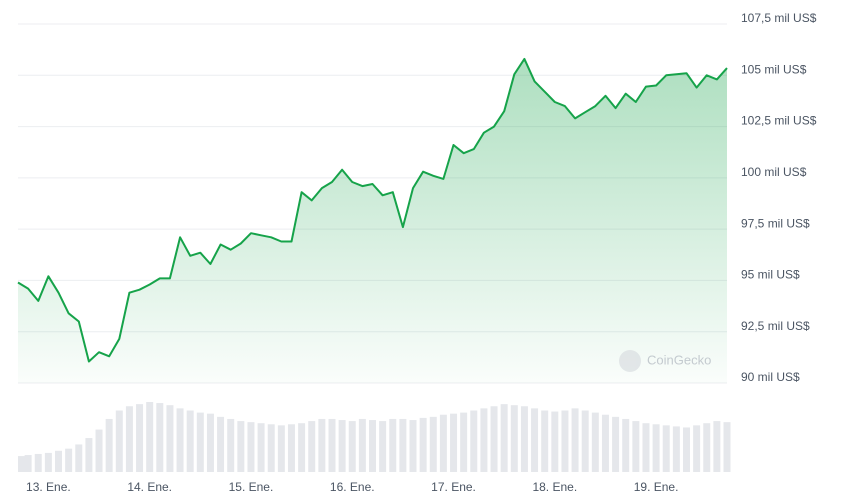 This screenshot has width=845, height=504. What do you see at coordinates (149, 487) in the screenshot?
I see `x-tick-label: 14. Ene.` at bounding box center [149, 487].